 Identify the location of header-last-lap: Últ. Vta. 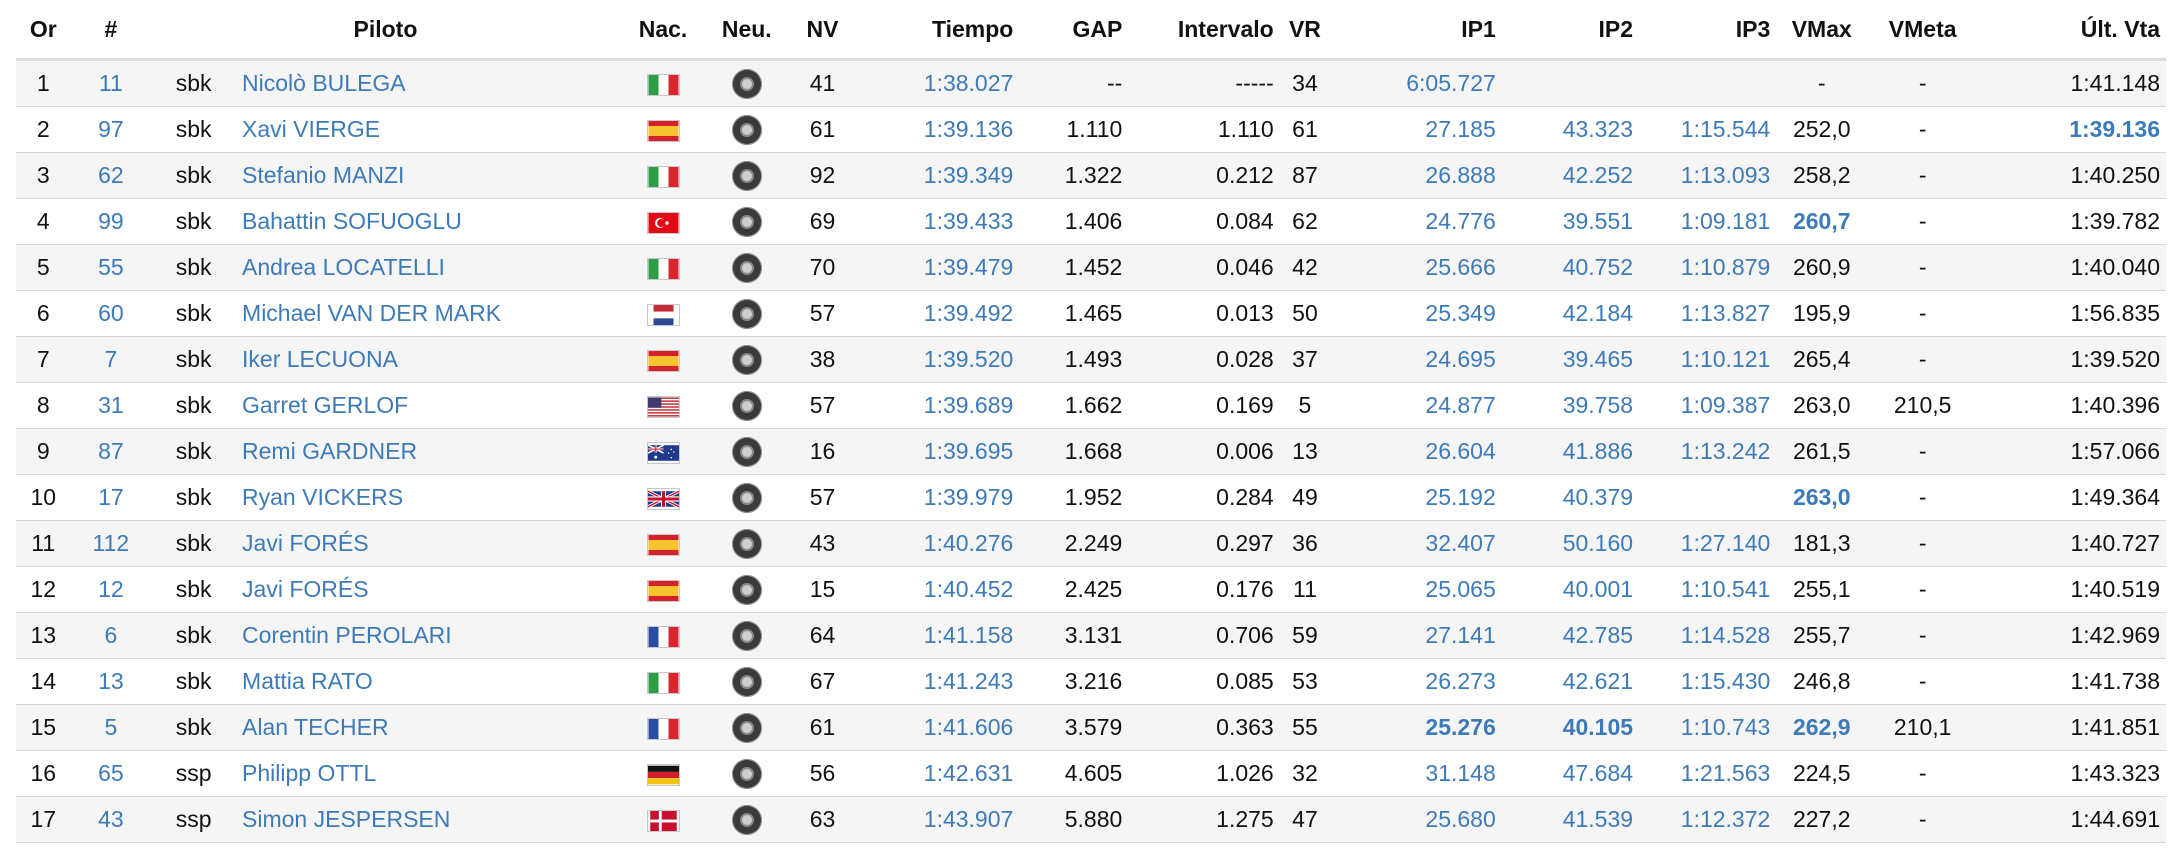
(2072, 30).